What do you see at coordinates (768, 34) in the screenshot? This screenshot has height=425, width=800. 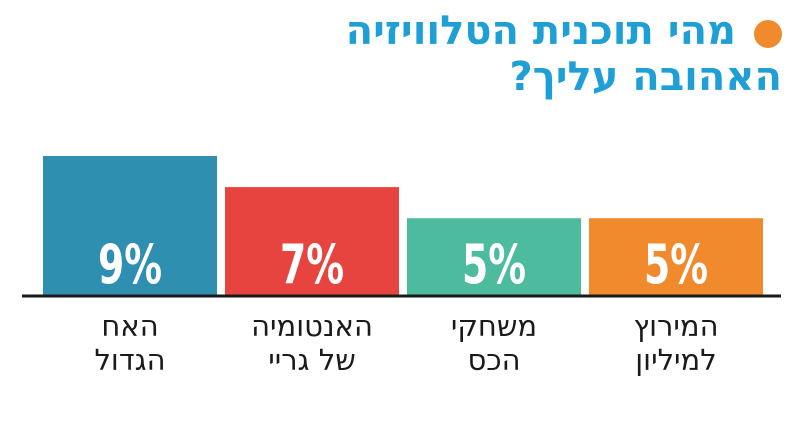 I see `orange-dot-icon` at bounding box center [768, 34].